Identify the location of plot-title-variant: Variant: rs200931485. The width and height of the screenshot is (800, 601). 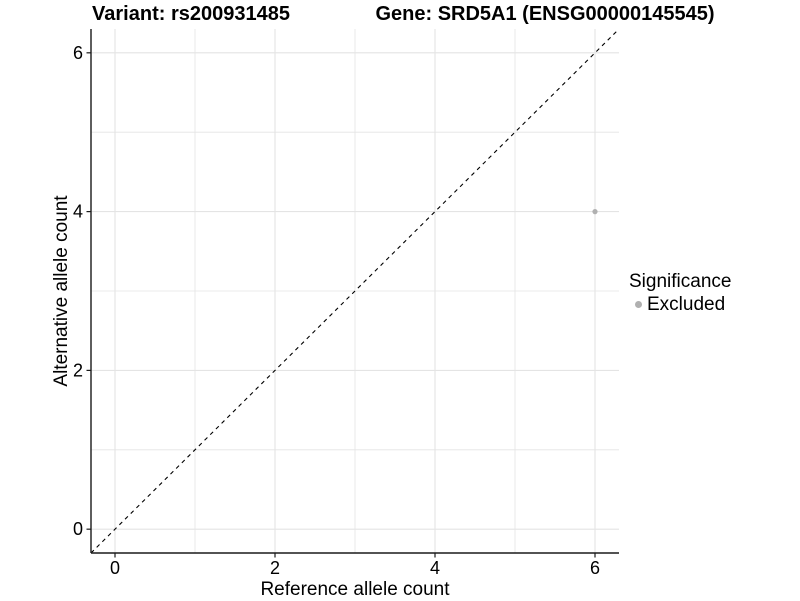
(191, 14).